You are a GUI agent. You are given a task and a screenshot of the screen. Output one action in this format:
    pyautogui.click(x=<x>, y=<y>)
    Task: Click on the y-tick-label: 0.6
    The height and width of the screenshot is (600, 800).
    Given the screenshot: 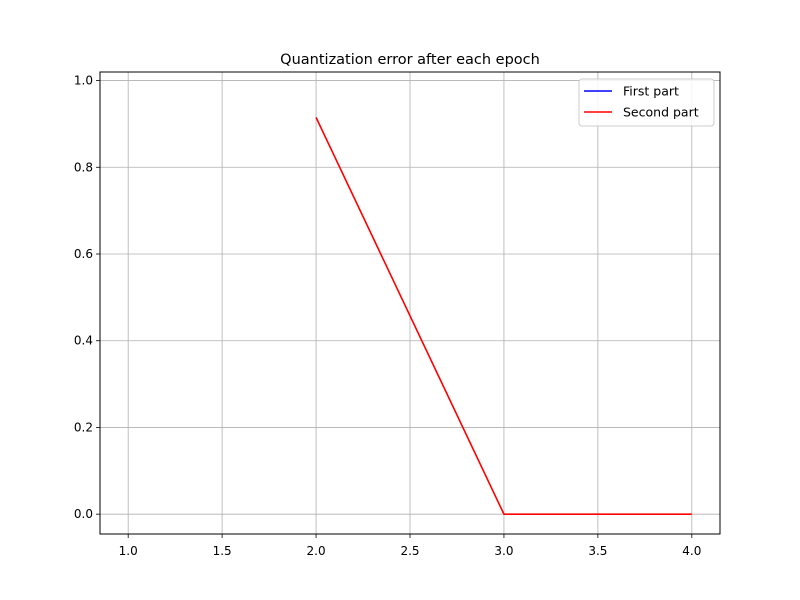 What is the action you would take?
    pyautogui.click(x=83, y=254)
    